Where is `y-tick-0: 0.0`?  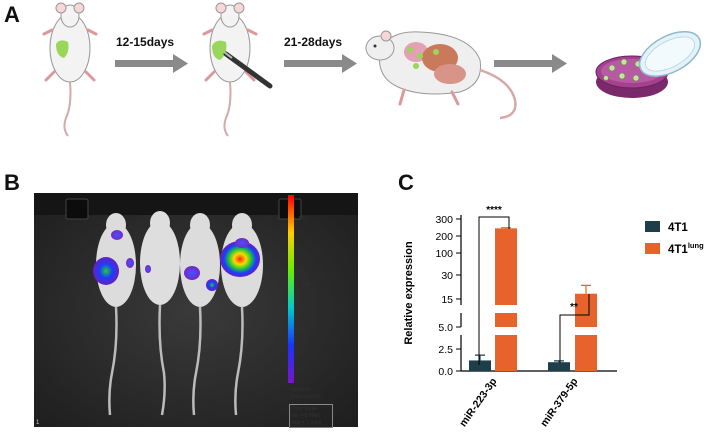 y-tick-0: 0.0 is located at coordinates (445, 372).